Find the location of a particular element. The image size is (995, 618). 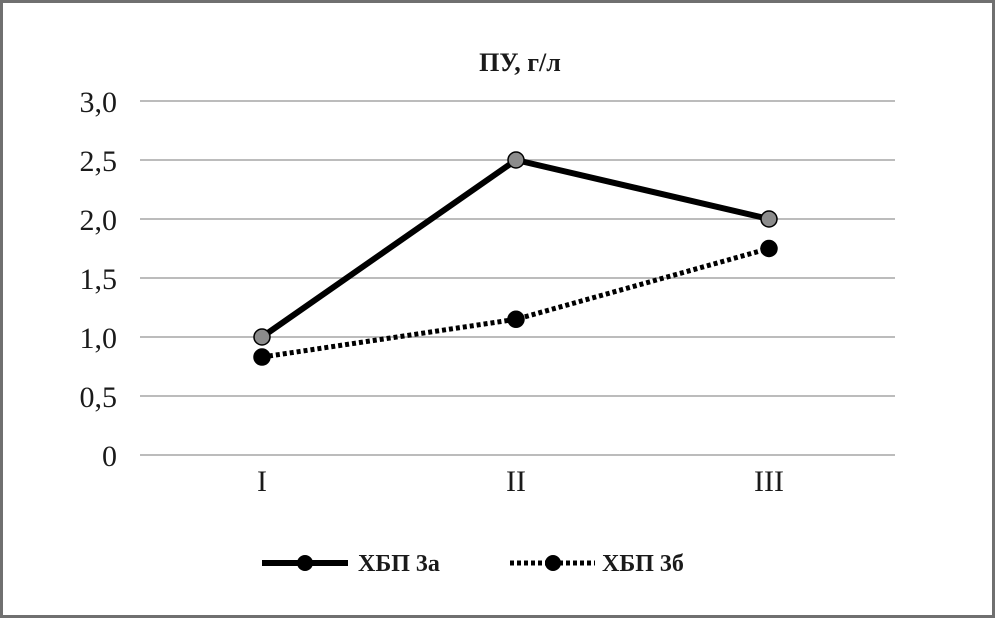

x-axis-ticks: I II III is located at coordinates (520, 481).